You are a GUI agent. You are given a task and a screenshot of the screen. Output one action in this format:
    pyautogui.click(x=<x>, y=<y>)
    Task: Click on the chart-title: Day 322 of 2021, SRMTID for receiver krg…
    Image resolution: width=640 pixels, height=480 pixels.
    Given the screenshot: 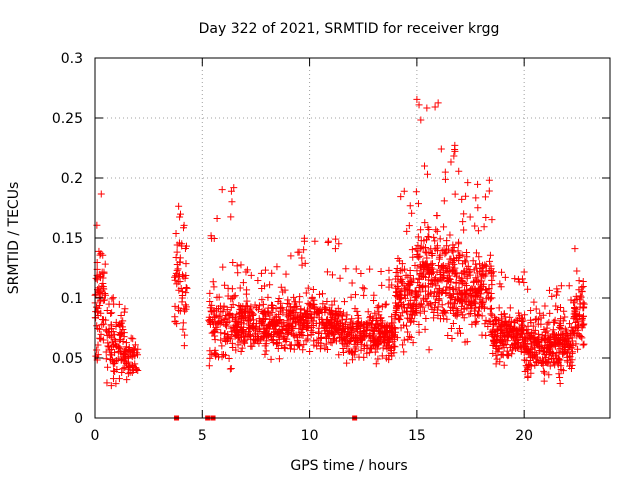 What is the action you would take?
    pyautogui.click(x=349, y=29)
    